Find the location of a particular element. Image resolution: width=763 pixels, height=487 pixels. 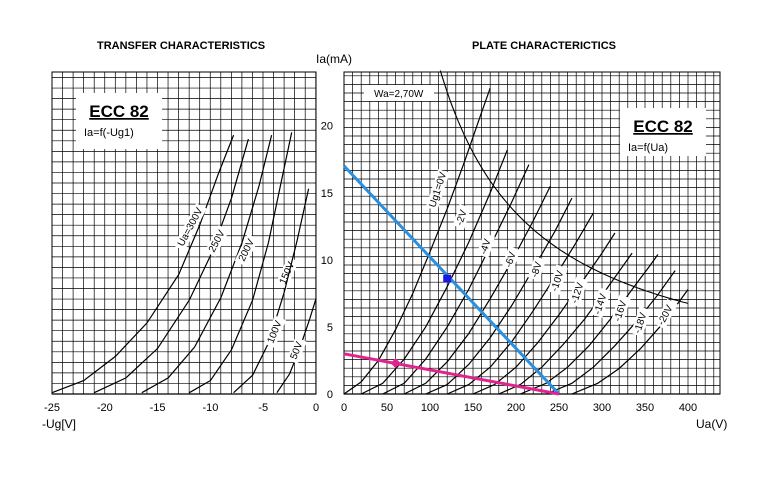

transfer-info-box-title: ECC 82 is located at coordinates (119, 111).